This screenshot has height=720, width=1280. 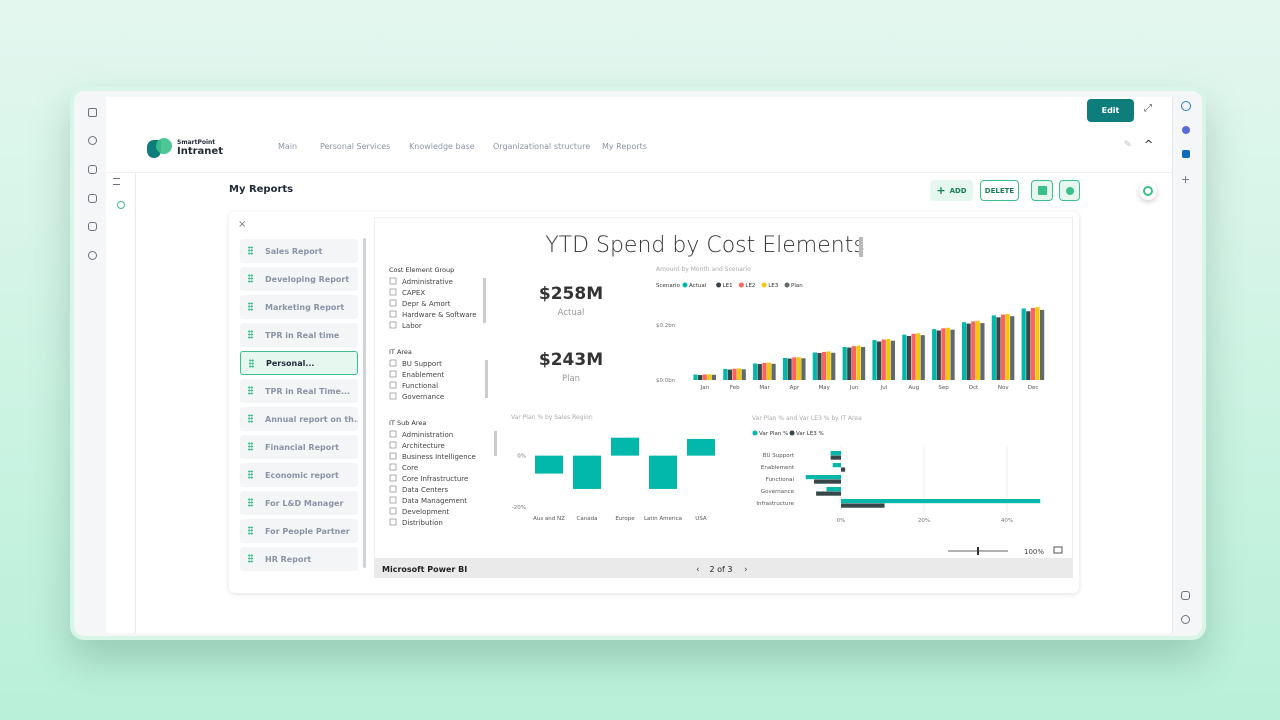 I want to click on settings-button, so click(x=1069, y=190).